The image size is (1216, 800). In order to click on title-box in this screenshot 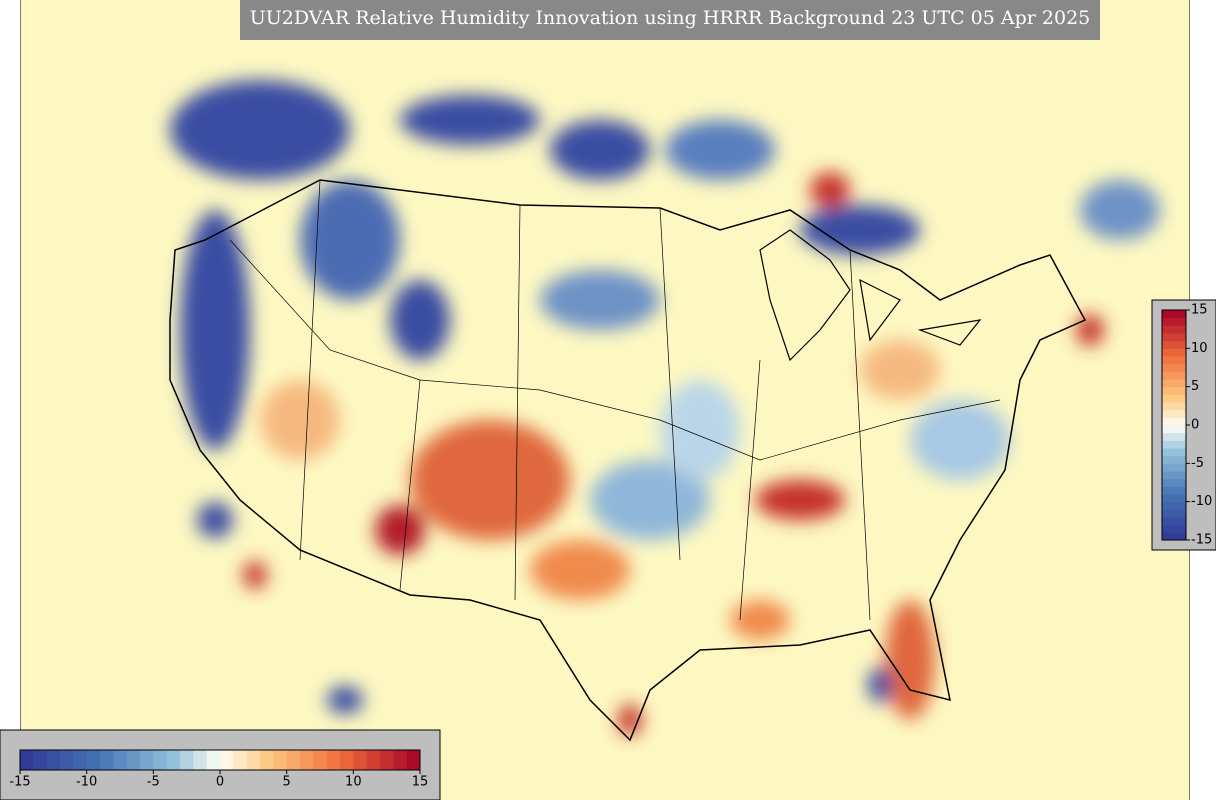, I will do `click(670, 20)`.